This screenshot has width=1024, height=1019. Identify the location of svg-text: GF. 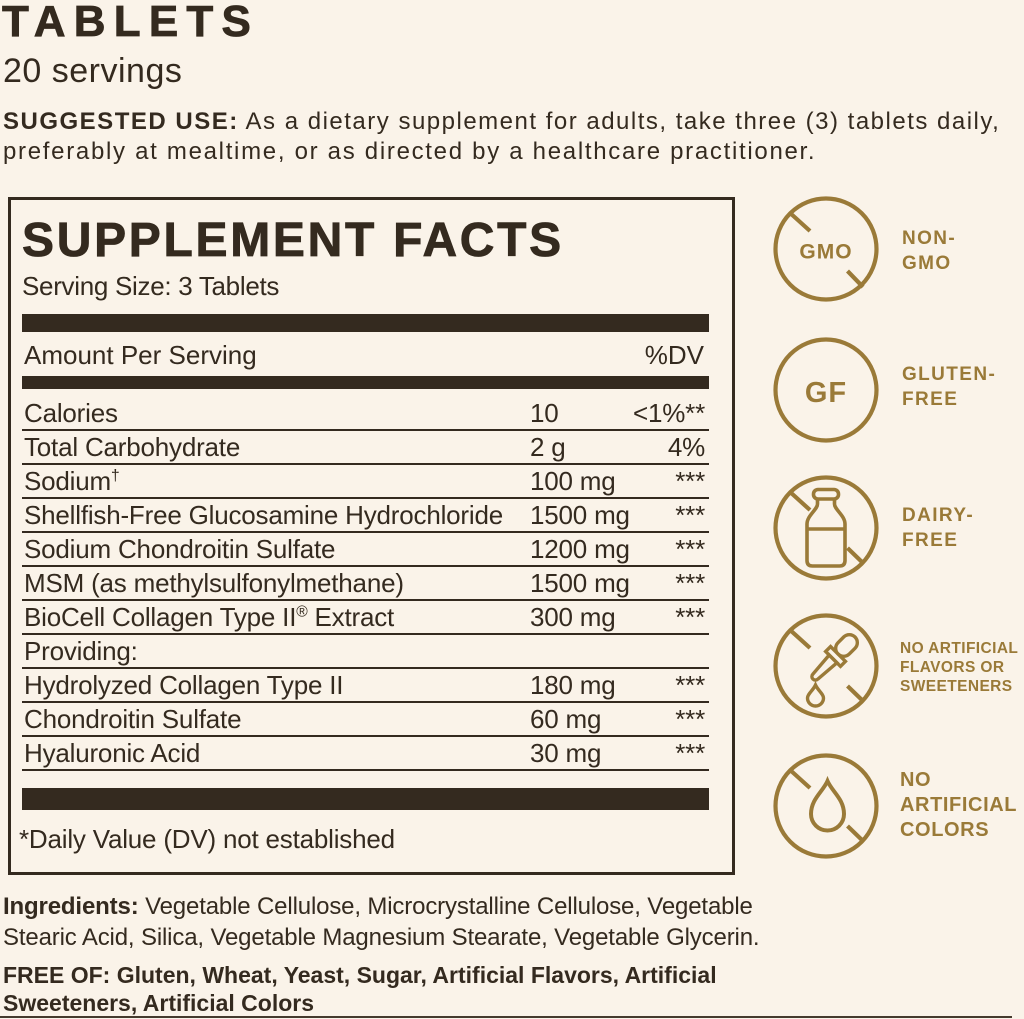
(826, 393).